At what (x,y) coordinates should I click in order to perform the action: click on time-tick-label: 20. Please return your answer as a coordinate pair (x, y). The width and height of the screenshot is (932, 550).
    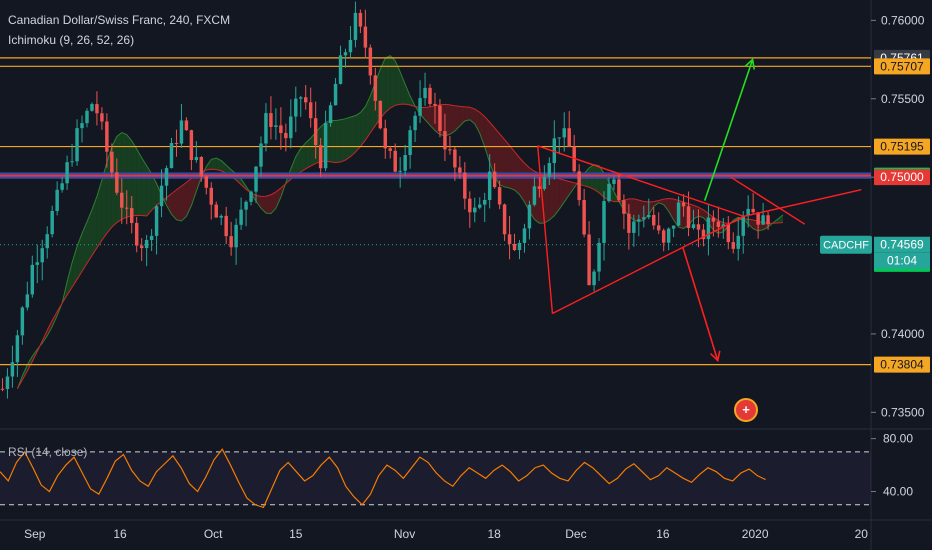
    Looking at the image, I should click on (862, 534).